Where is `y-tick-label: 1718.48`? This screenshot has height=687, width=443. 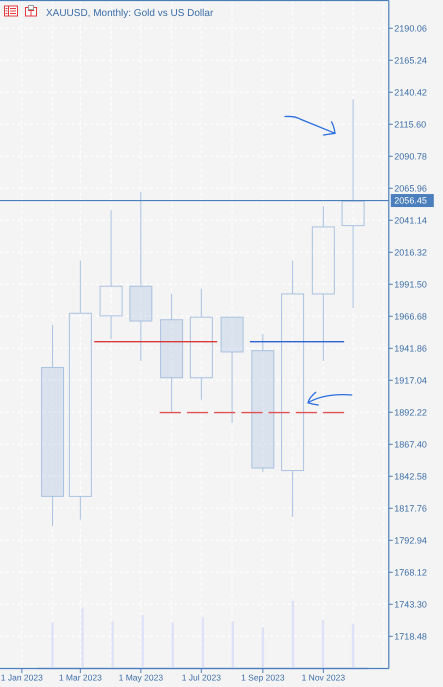 y-tick-label: 1718.48 is located at coordinates (410, 636).